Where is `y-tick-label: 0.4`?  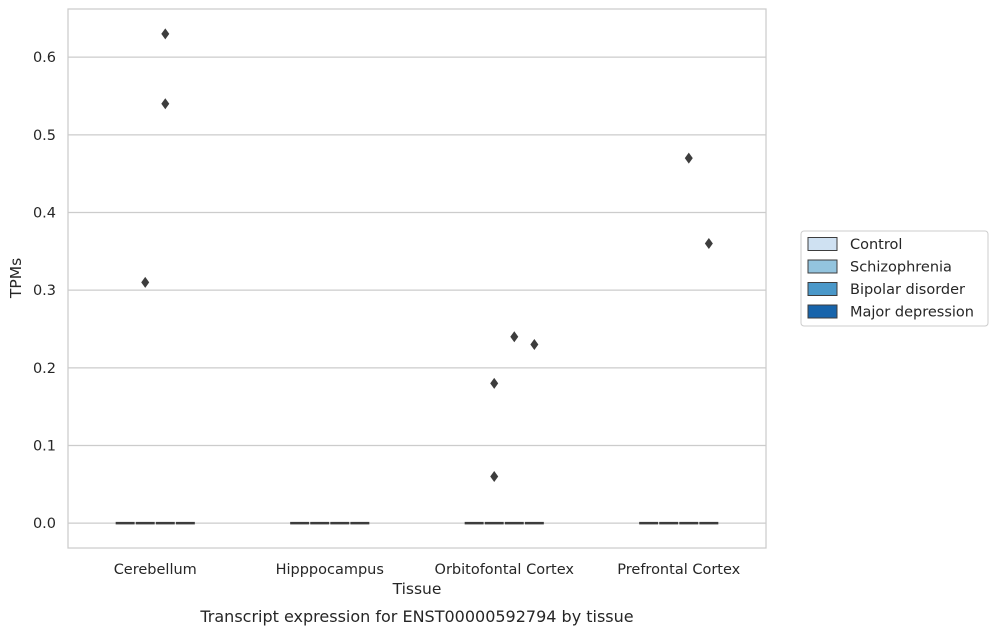
y-tick-label: 0.4 is located at coordinates (44, 213).